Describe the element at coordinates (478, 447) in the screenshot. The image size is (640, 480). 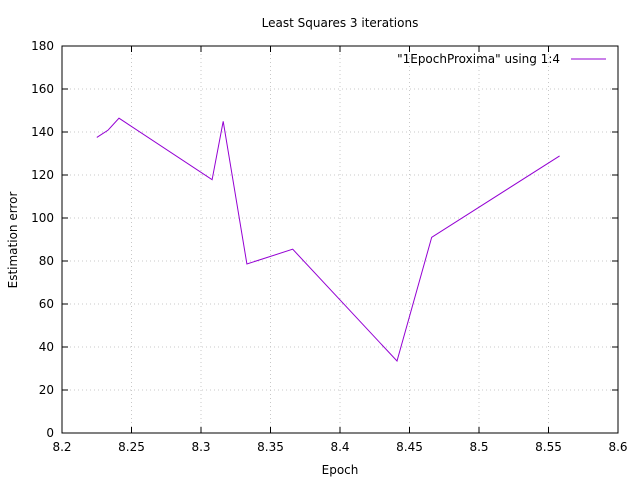
I see `x-tick-label: 8.5` at that location.